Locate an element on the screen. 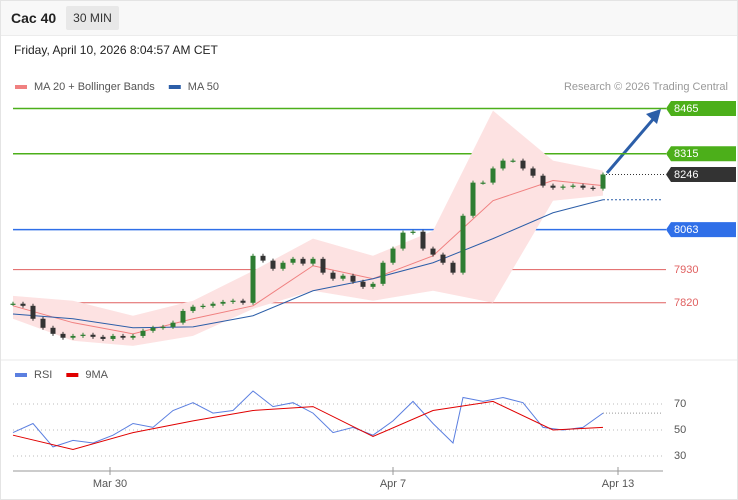 The width and height of the screenshot is (738, 500). level-label: 8465 is located at coordinates (686, 109).